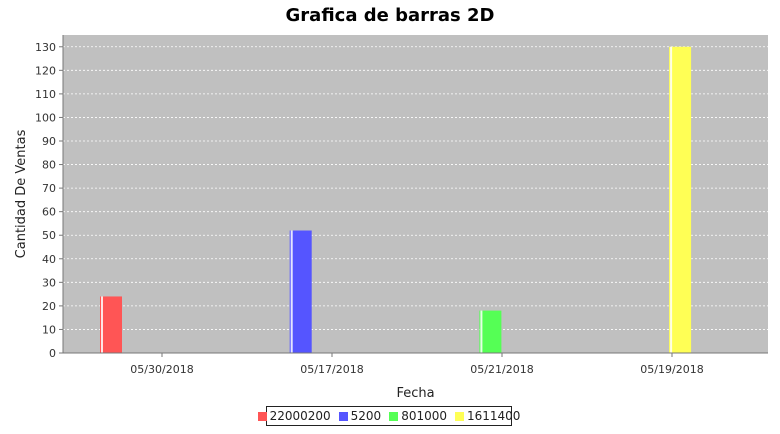  Describe the element at coordinates (415, 393) in the screenshot. I see `x-axis-label: Fecha` at that location.